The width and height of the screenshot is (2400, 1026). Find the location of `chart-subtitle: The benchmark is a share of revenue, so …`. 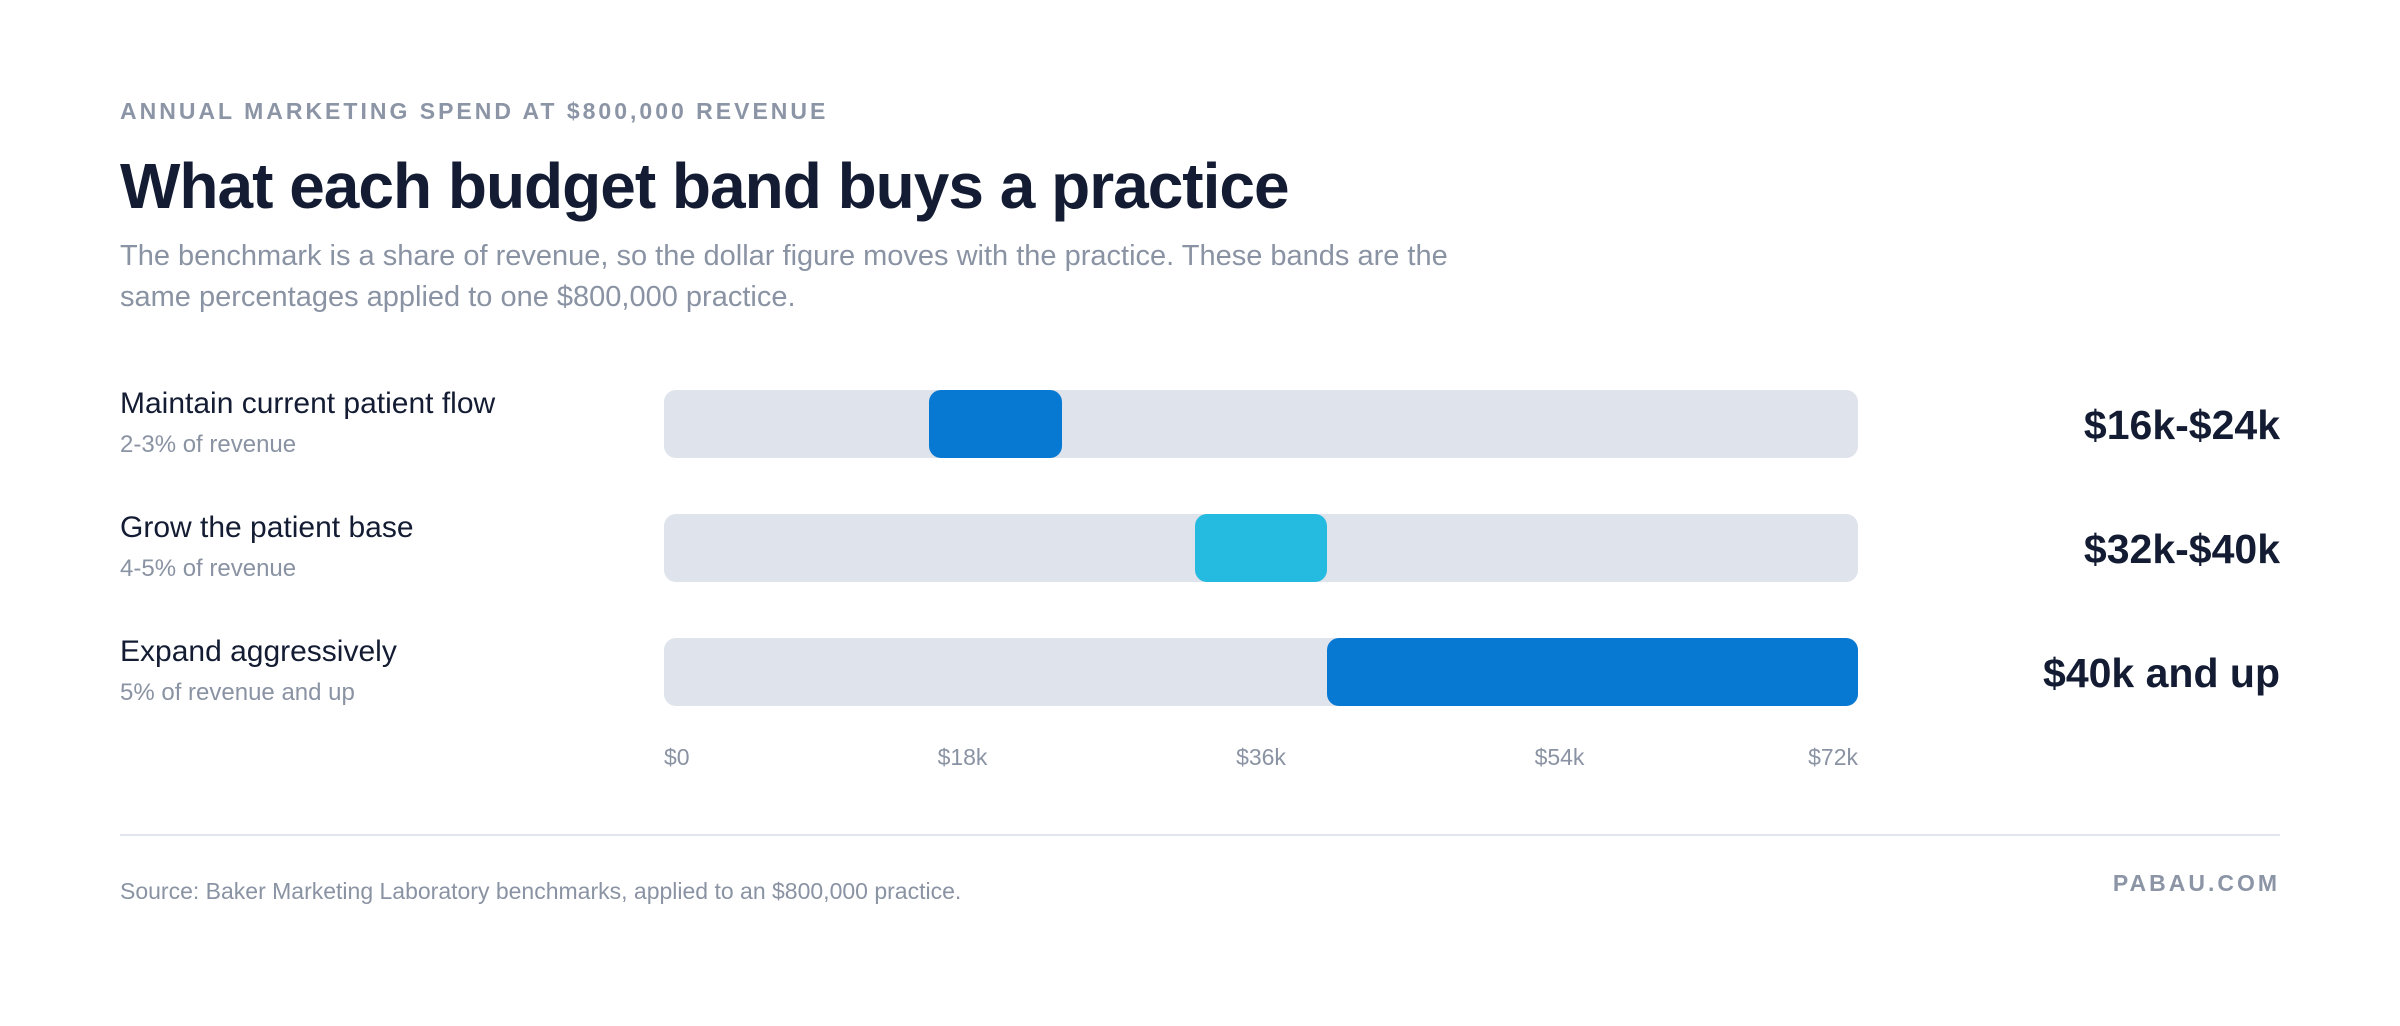

chart-subtitle: The benchmark is a share of revenue, so … is located at coordinates (784, 276).